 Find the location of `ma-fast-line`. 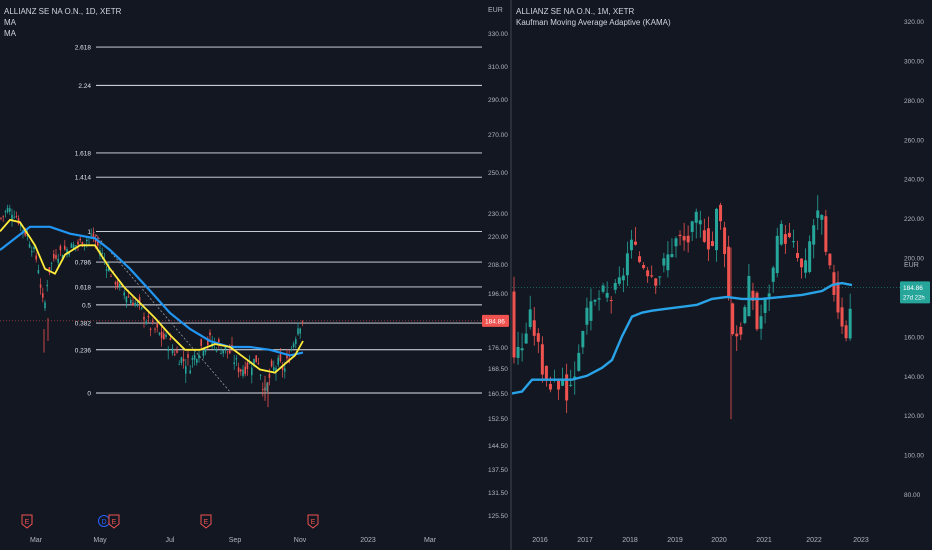

ma-fast-line is located at coordinates (152, 296).